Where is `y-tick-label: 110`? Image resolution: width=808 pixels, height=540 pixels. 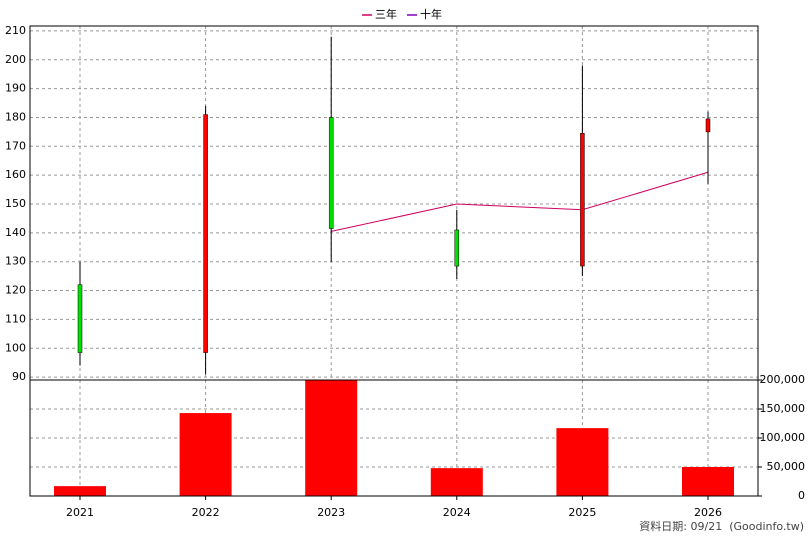 y-tick-label: 110 is located at coordinates (15, 318).